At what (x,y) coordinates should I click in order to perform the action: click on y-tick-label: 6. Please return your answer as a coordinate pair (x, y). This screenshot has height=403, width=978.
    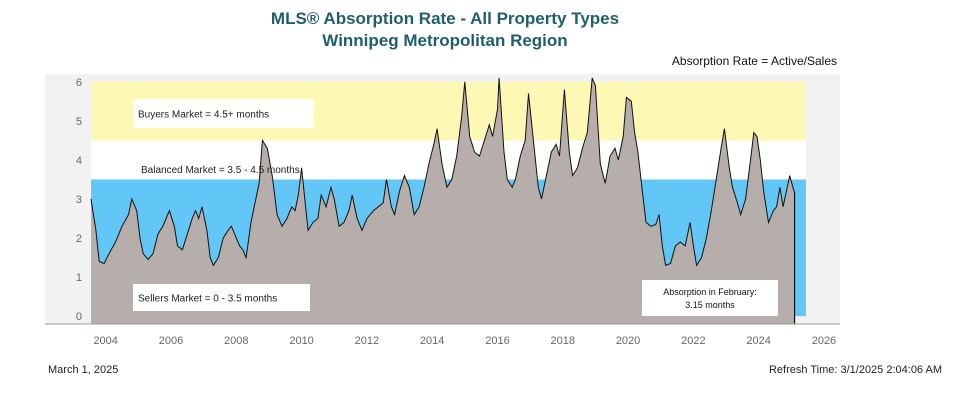
    Looking at the image, I should click on (79, 83).